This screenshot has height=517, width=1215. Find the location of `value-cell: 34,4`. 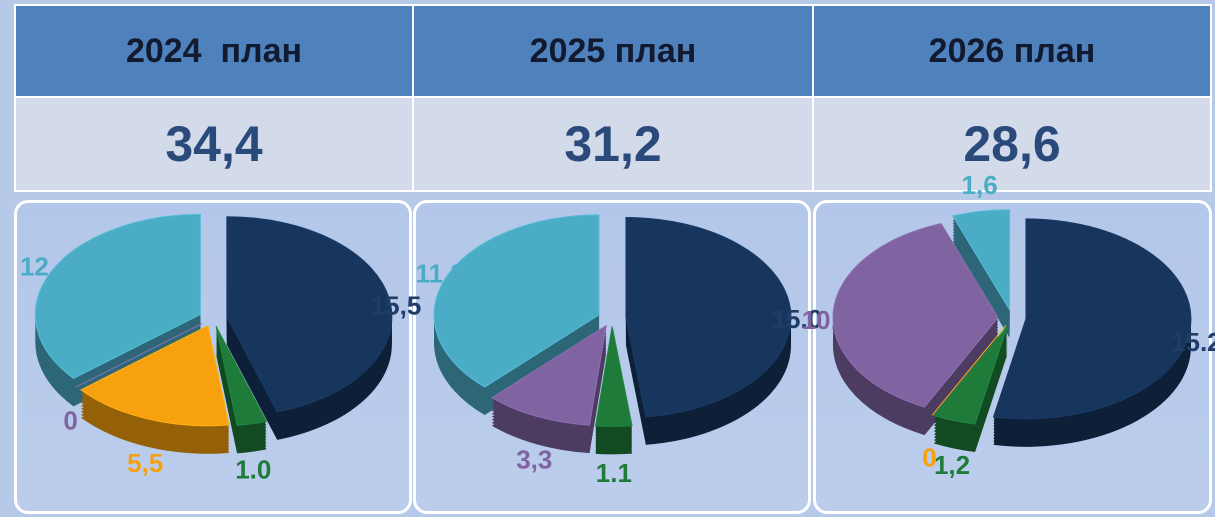

value-cell: 34,4 is located at coordinates (214, 144).